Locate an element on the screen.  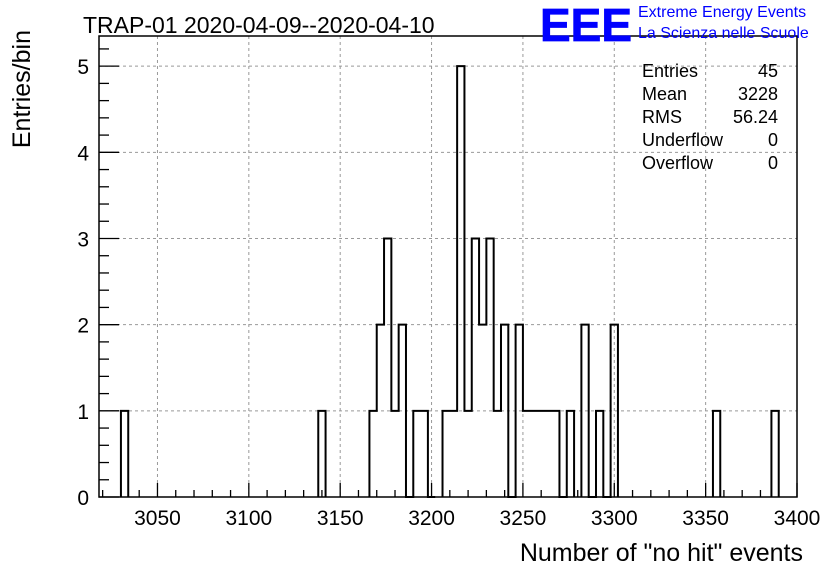
stats-label: Overflow is located at coordinates (678, 163).